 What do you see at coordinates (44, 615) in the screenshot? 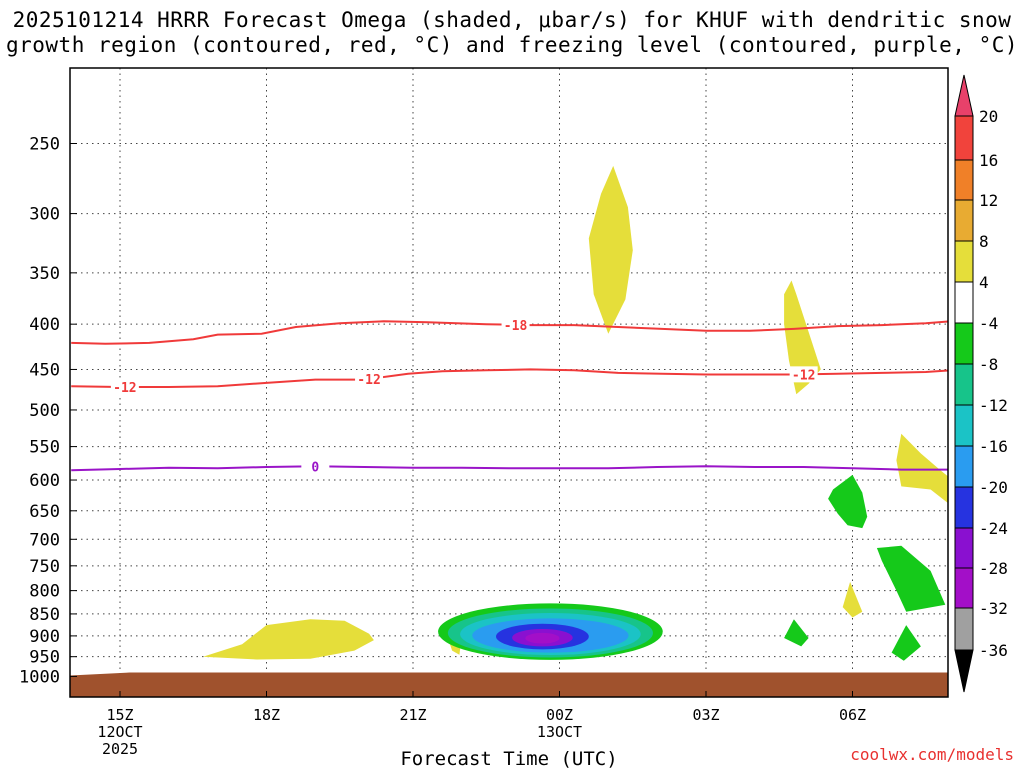
I see `y-tick-label-850: 850` at bounding box center [44, 615].